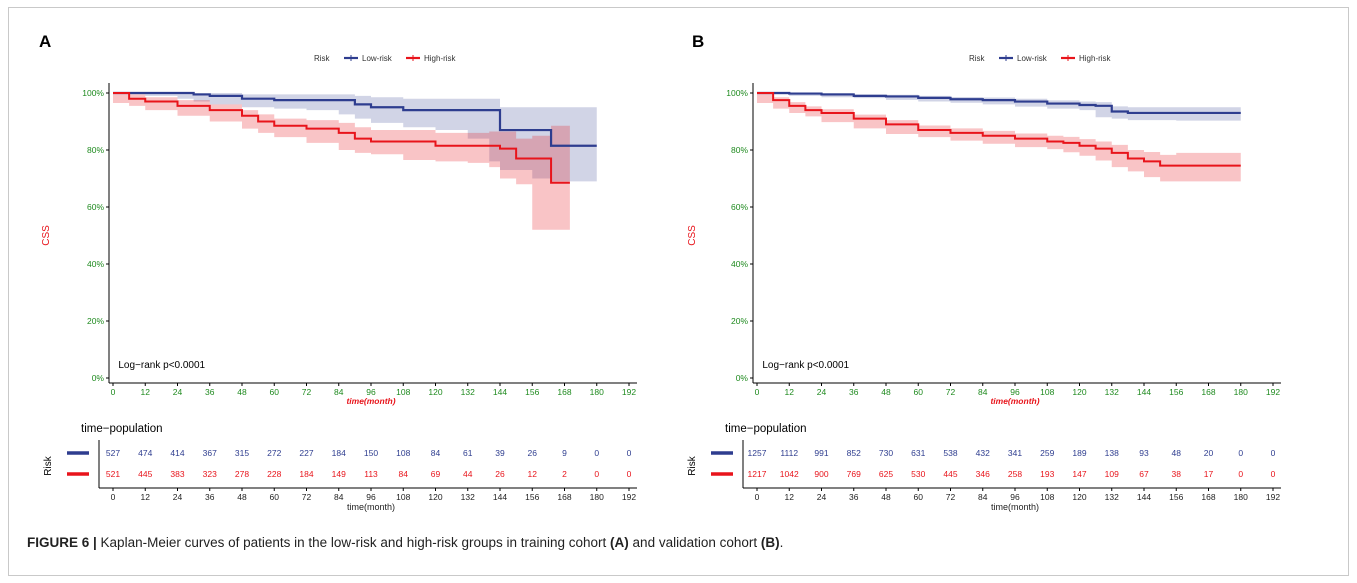 The width and height of the screenshot is (1357, 583). I want to click on x-tick-label: 12, so click(146, 392).